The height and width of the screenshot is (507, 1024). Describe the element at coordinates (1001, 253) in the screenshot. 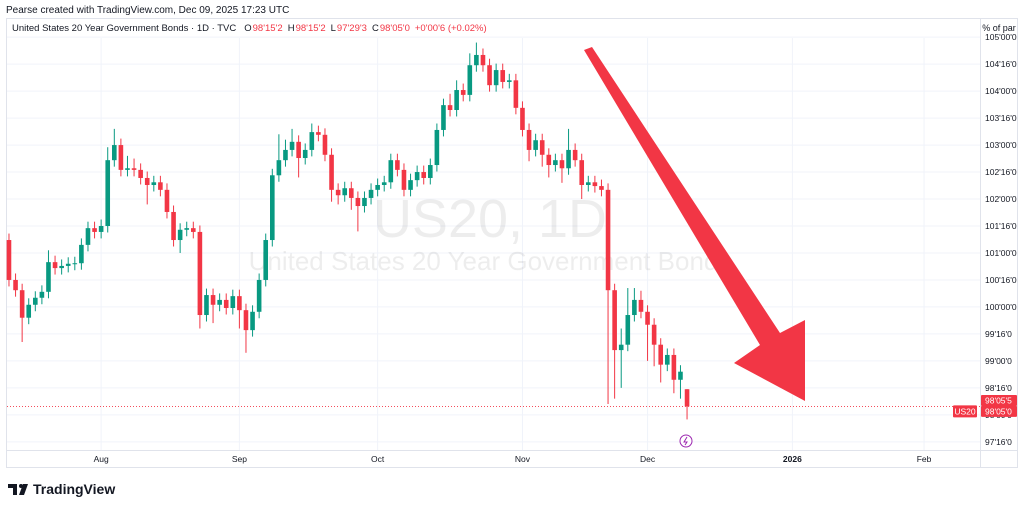

I see `y-tick-label: 101'00'0` at that location.